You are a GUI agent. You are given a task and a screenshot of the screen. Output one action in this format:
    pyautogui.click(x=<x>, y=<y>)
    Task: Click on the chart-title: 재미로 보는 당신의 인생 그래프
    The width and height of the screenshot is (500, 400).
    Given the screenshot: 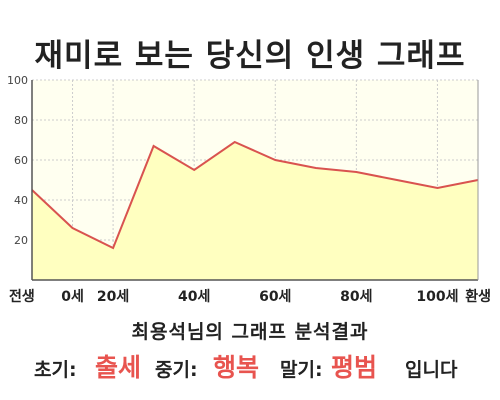 What is the action you would take?
    pyautogui.click(x=250, y=56)
    